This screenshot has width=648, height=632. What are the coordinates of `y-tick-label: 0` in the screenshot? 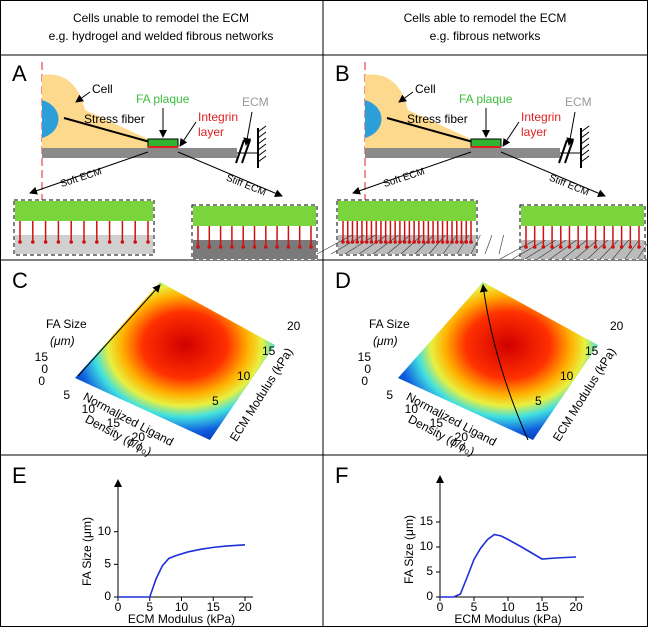 It's located at (107, 596).